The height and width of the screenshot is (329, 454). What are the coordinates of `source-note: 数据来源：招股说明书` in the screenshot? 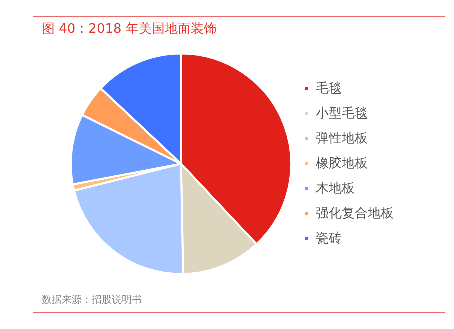 It's located at (92, 300).